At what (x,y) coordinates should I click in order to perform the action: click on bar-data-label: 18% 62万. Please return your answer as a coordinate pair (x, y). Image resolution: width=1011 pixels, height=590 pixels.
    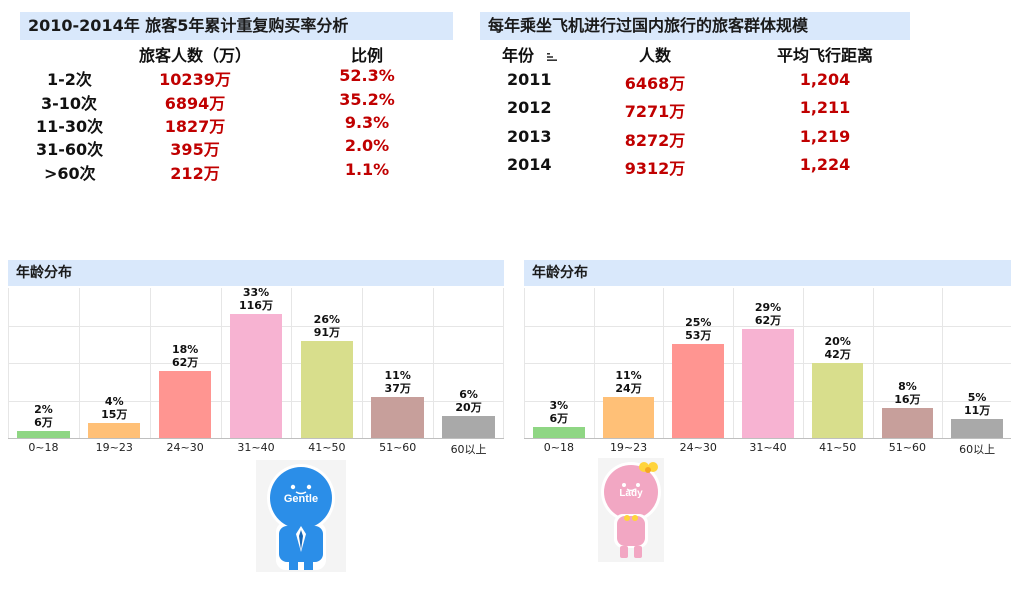
    Looking at the image, I should click on (185, 356).